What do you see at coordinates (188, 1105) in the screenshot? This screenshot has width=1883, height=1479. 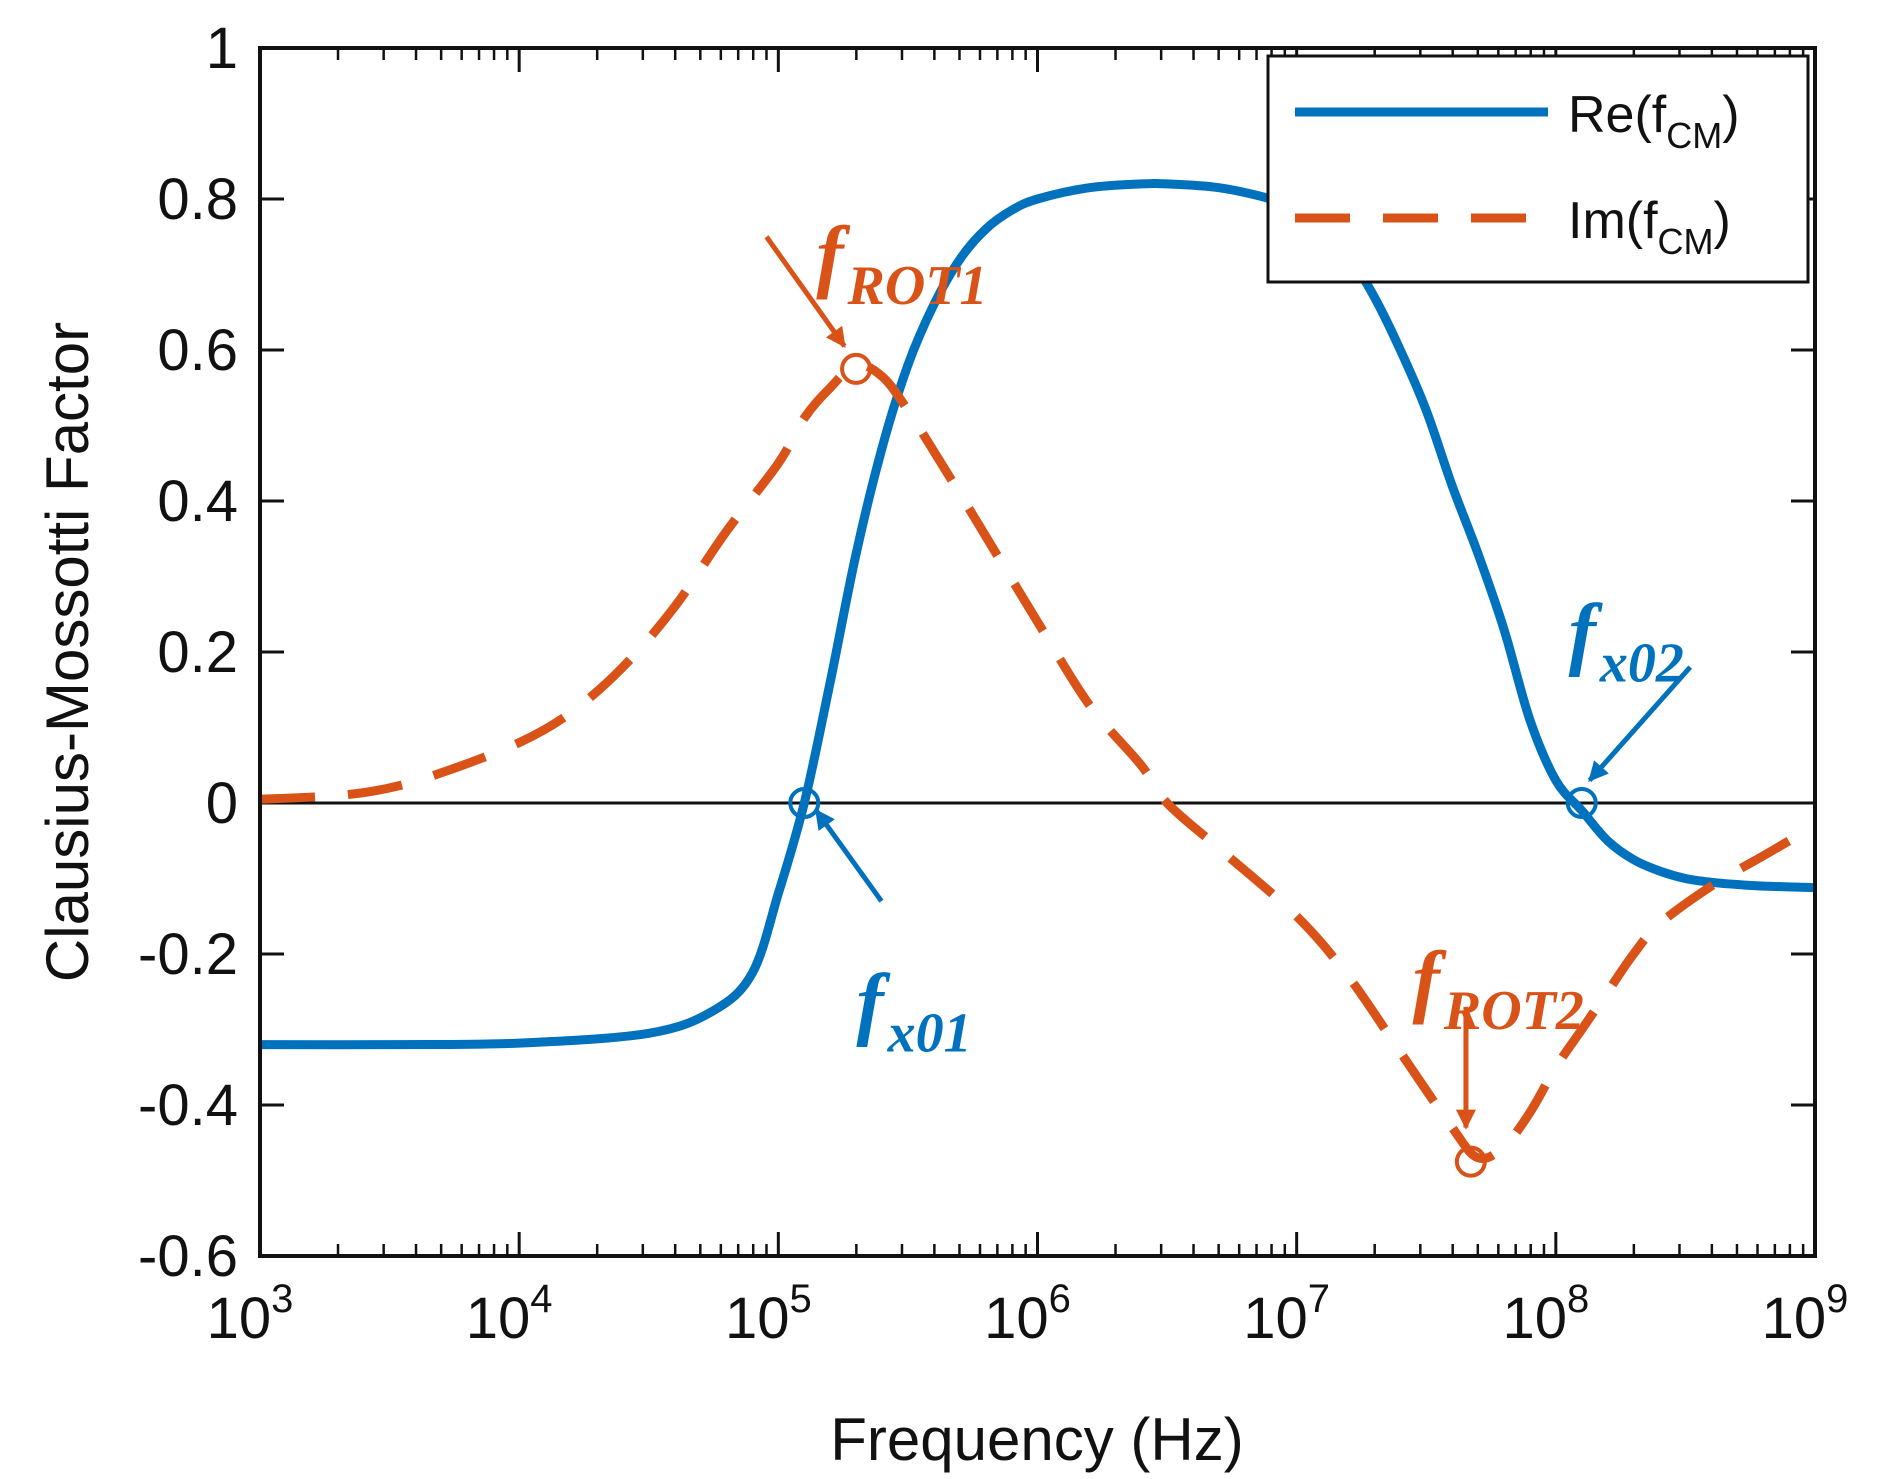 I see `y-tick-label: -0.4` at bounding box center [188, 1105].